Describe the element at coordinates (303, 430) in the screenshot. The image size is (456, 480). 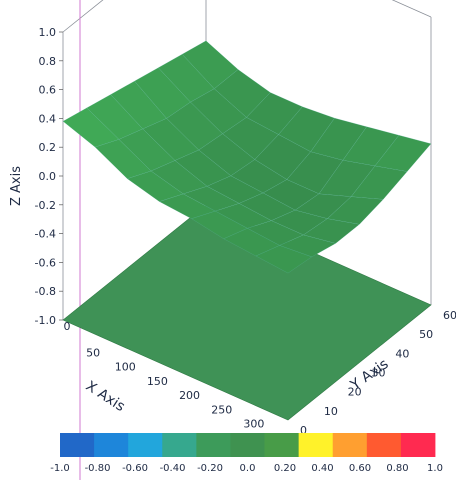
I see `y-tick-label: 0` at that location.